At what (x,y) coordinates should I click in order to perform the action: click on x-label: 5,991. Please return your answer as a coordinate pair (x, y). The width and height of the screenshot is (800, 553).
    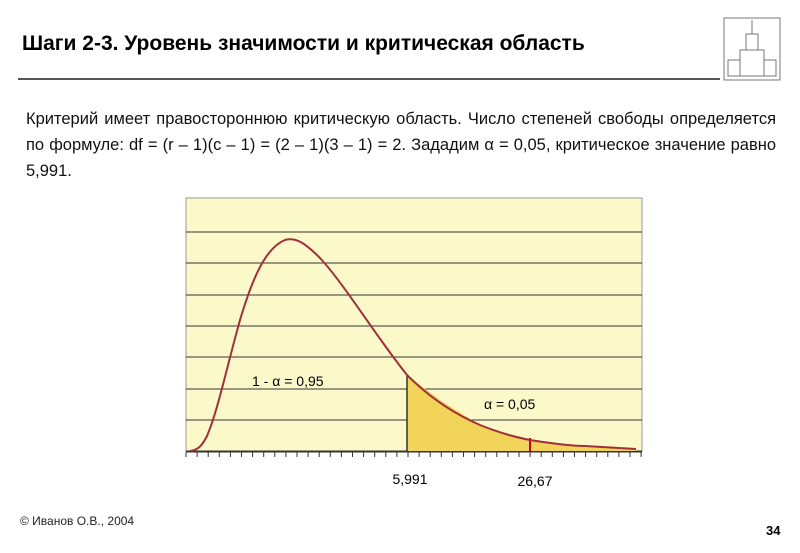
    Looking at the image, I should click on (409, 479).